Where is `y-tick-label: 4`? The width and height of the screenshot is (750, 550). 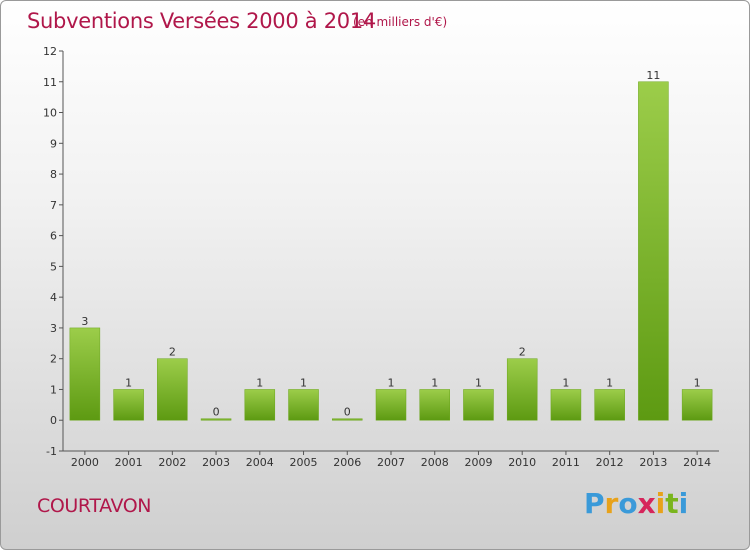
y-tick-label: 4 is located at coordinates (53, 297).